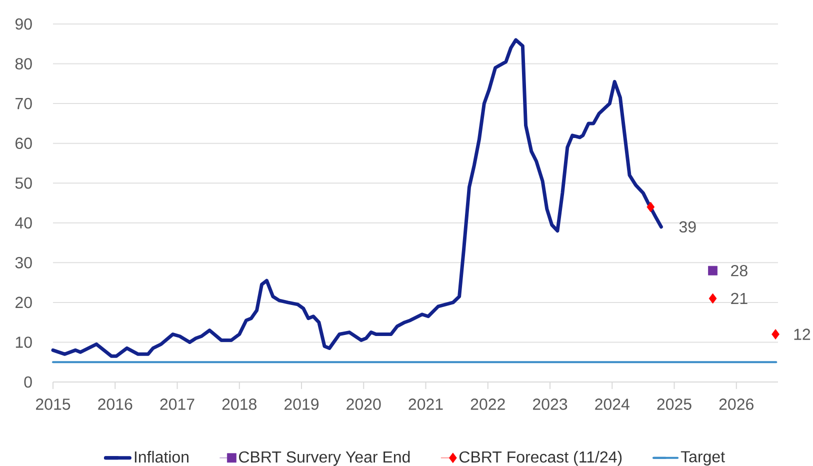  What do you see at coordinates (115, 404) in the screenshot?
I see `x-tick-label: 2016` at bounding box center [115, 404].